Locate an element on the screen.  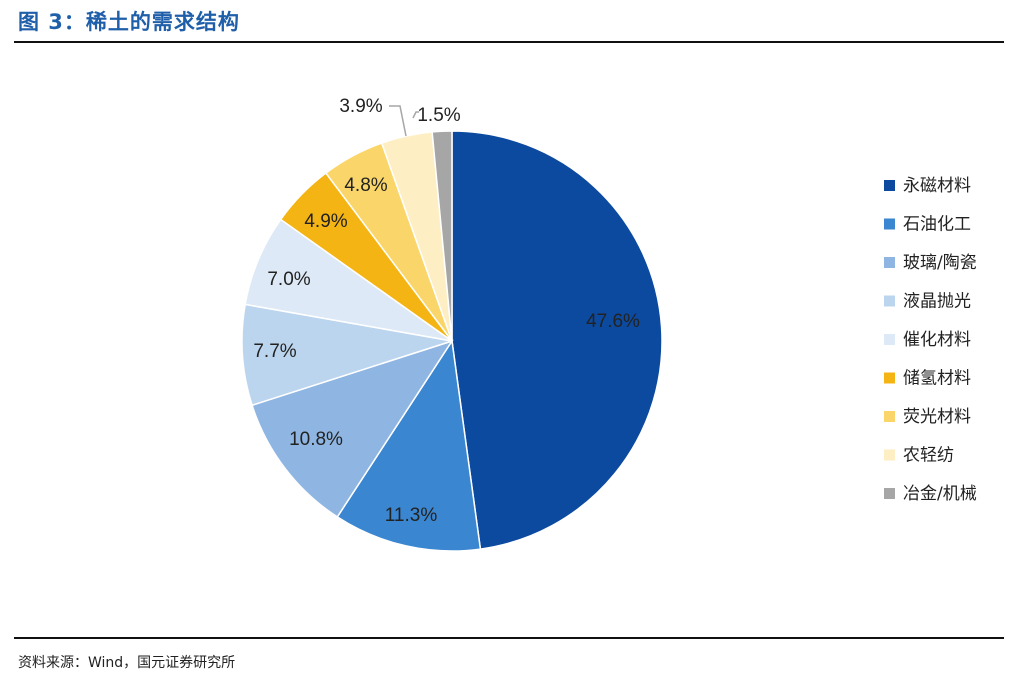
legend-label-5: 催化材料 is located at coordinates (937, 340).